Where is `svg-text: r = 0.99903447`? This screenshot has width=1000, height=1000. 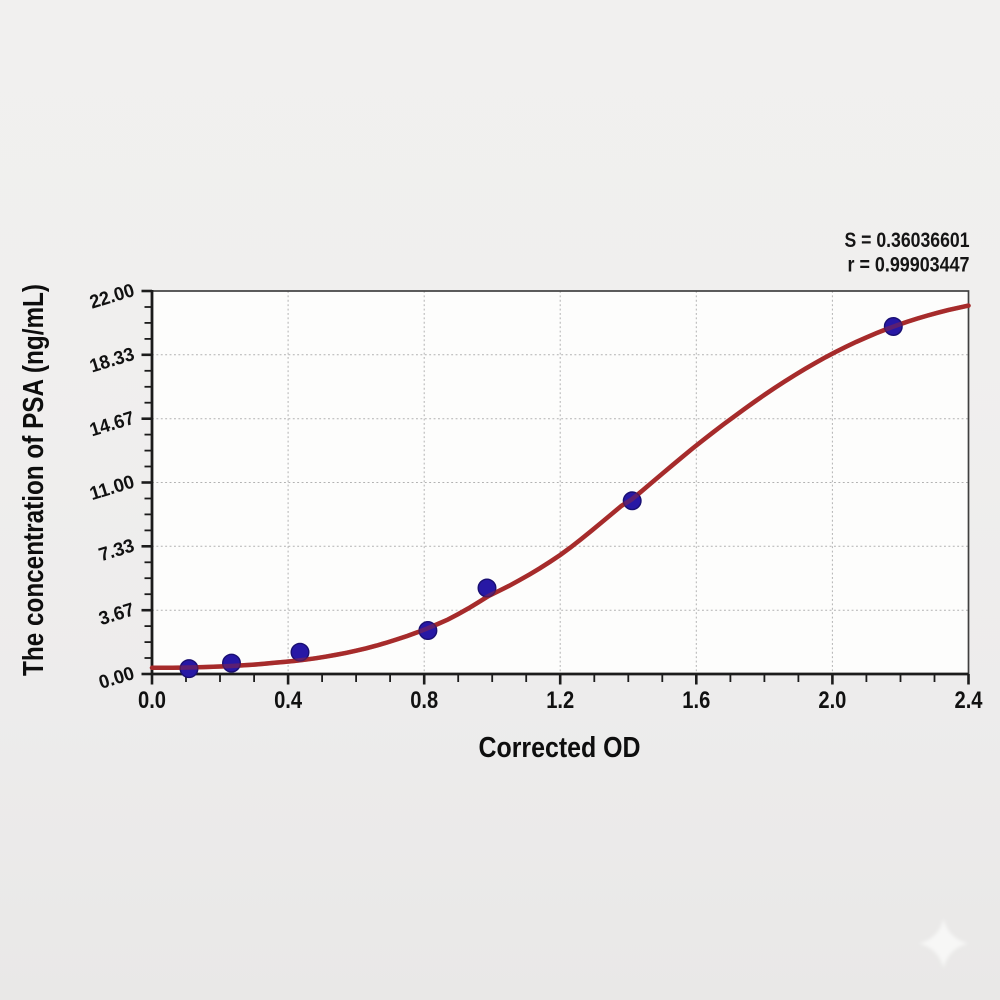
svg-text: r = 0.99903447 is located at coordinates (909, 265).